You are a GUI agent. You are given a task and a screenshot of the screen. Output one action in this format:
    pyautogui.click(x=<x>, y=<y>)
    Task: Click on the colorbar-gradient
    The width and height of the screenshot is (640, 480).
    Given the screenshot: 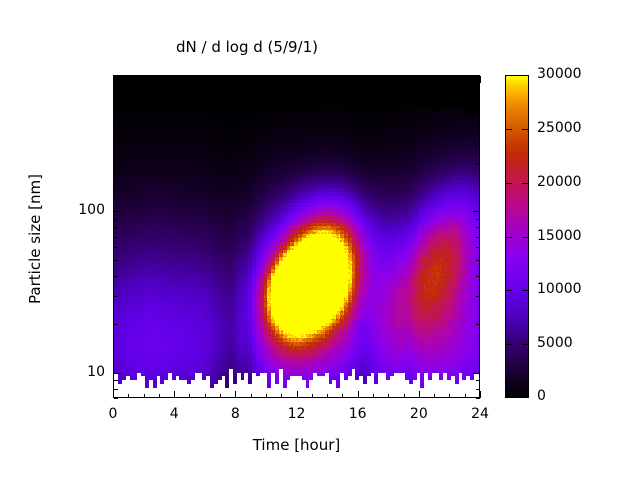 What is the action you would take?
    pyautogui.click(x=517, y=236)
    